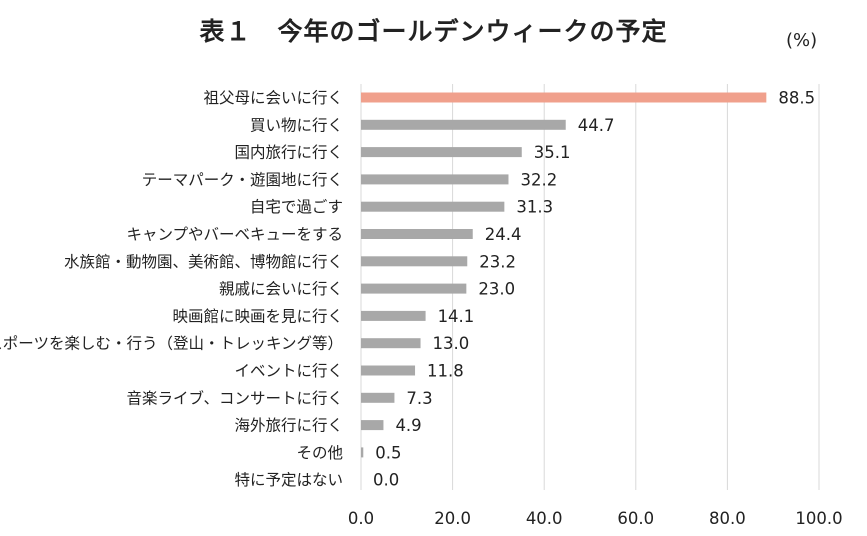 This screenshot has width=867, height=536. Describe the element at coordinates (544, 518) in the screenshot. I see `x-tick-label: 40.0` at that location.